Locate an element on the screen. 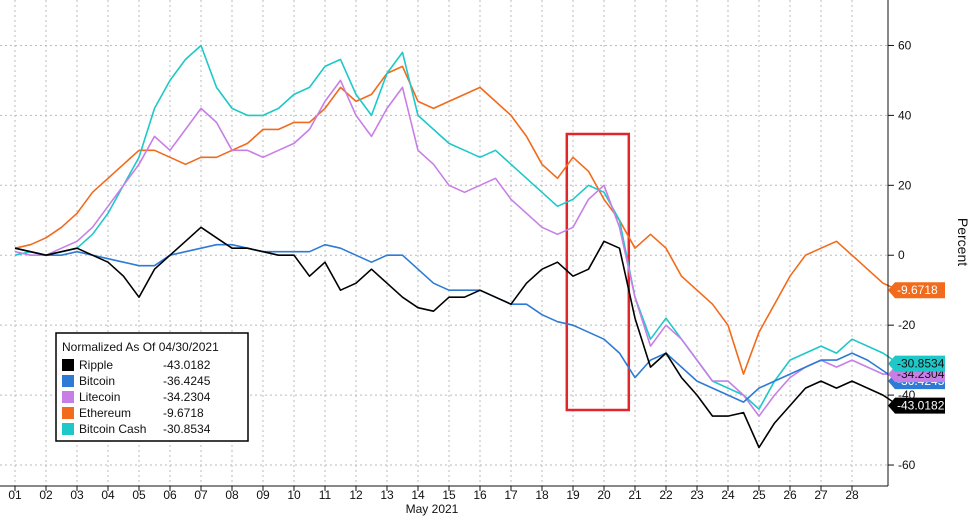 Image resolution: width=972 pixels, height=518 pixels. x-tick-label: 10 is located at coordinates (294, 495).